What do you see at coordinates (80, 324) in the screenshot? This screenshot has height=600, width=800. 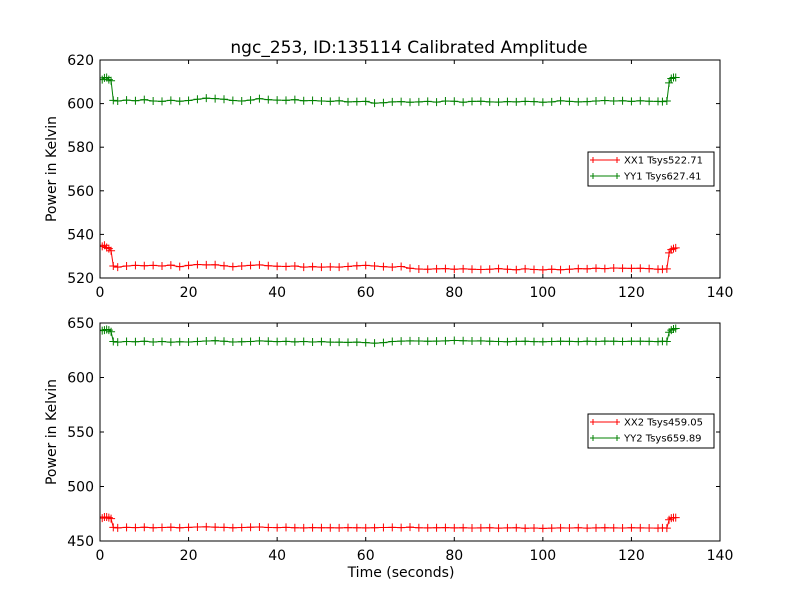 I see `y-tick-label: 650` at bounding box center [80, 324].